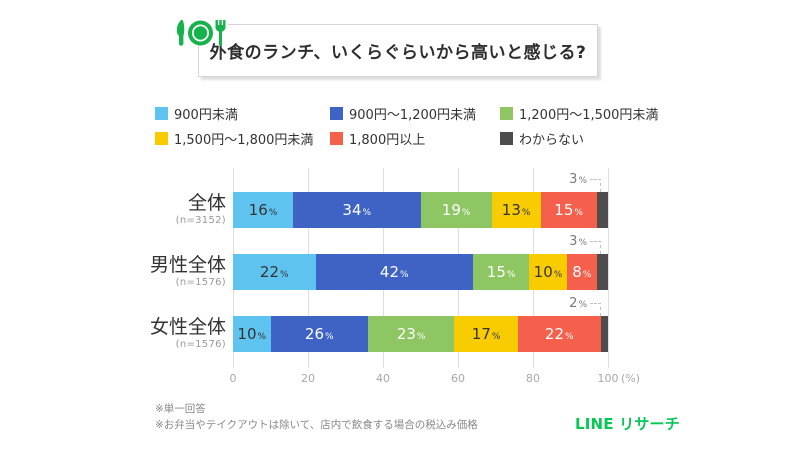 The height and width of the screenshot is (450, 800). What do you see at coordinates (627, 424) in the screenshot?
I see `line-research-logo: LINE リサーチ` at bounding box center [627, 424].